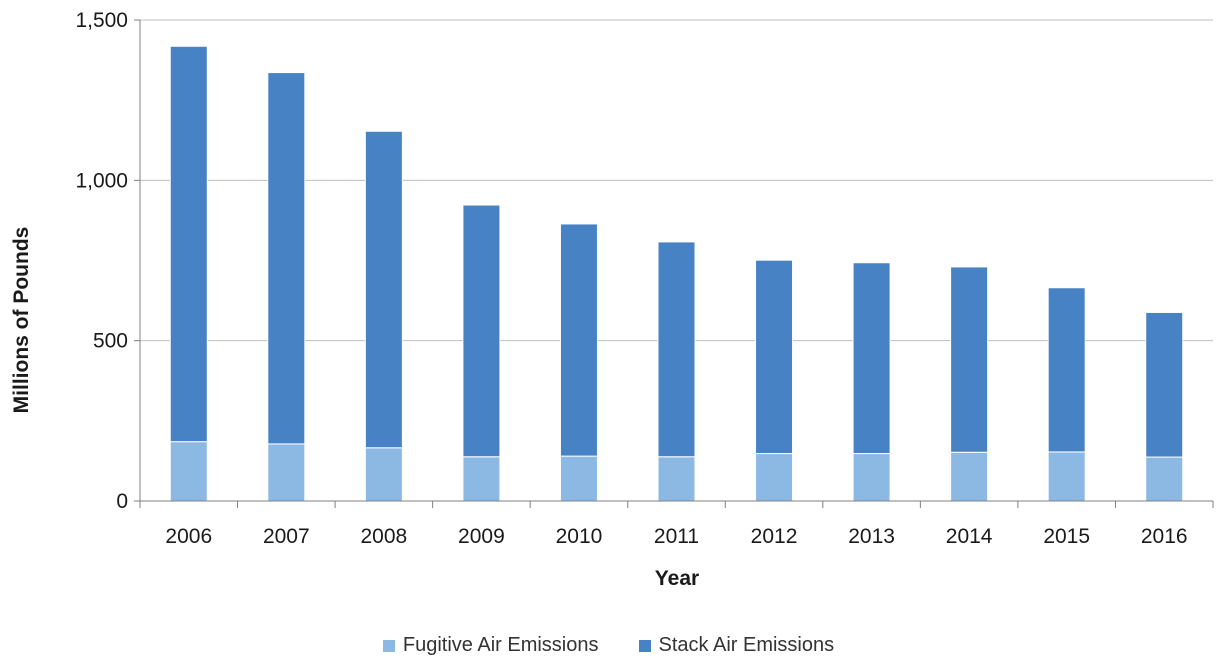  I want to click on x-tick-label: 2008, so click(384, 536).